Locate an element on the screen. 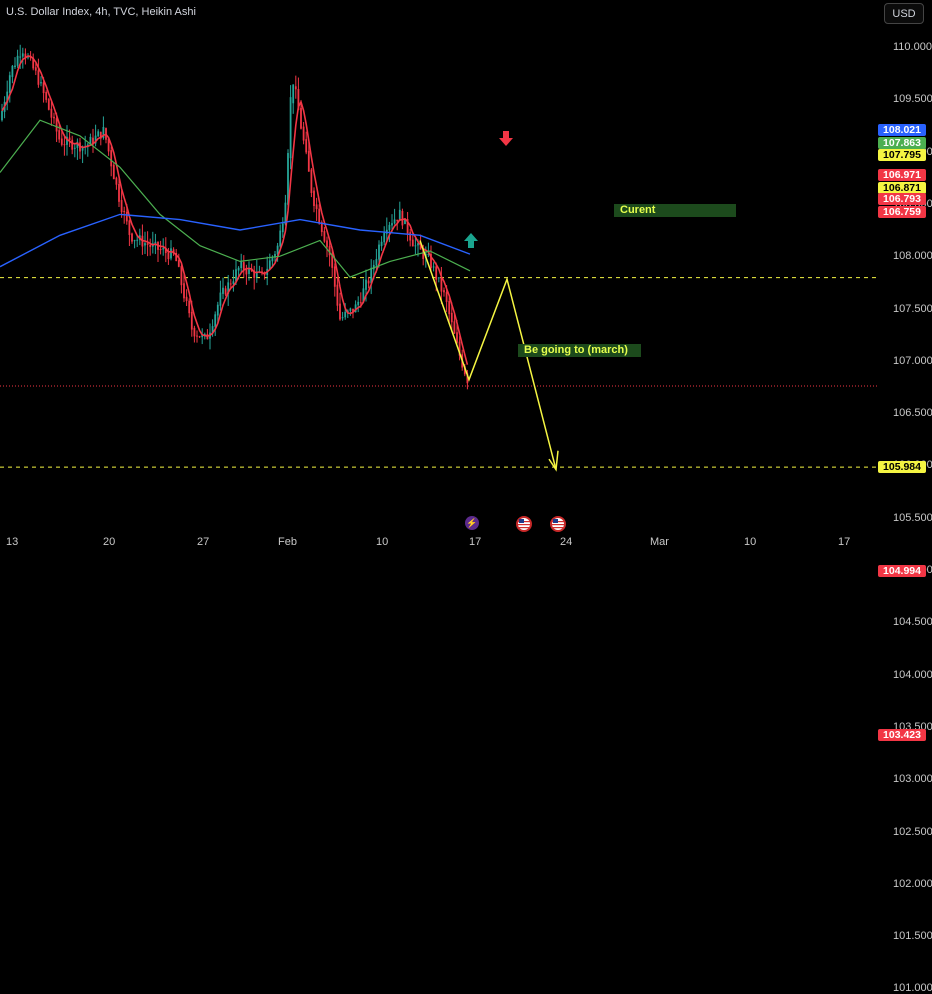 This screenshot has height=994, width=932. price-axis-label: 105.500 is located at coordinates (912, 518).